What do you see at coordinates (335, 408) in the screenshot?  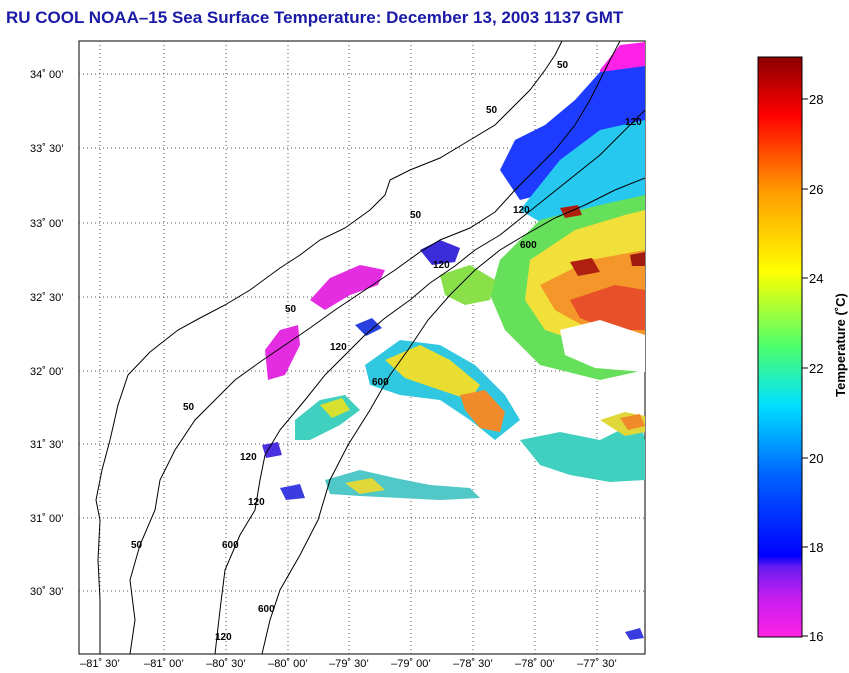 I see `sst-patch-yellow-w` at bounding box center [335, 408].